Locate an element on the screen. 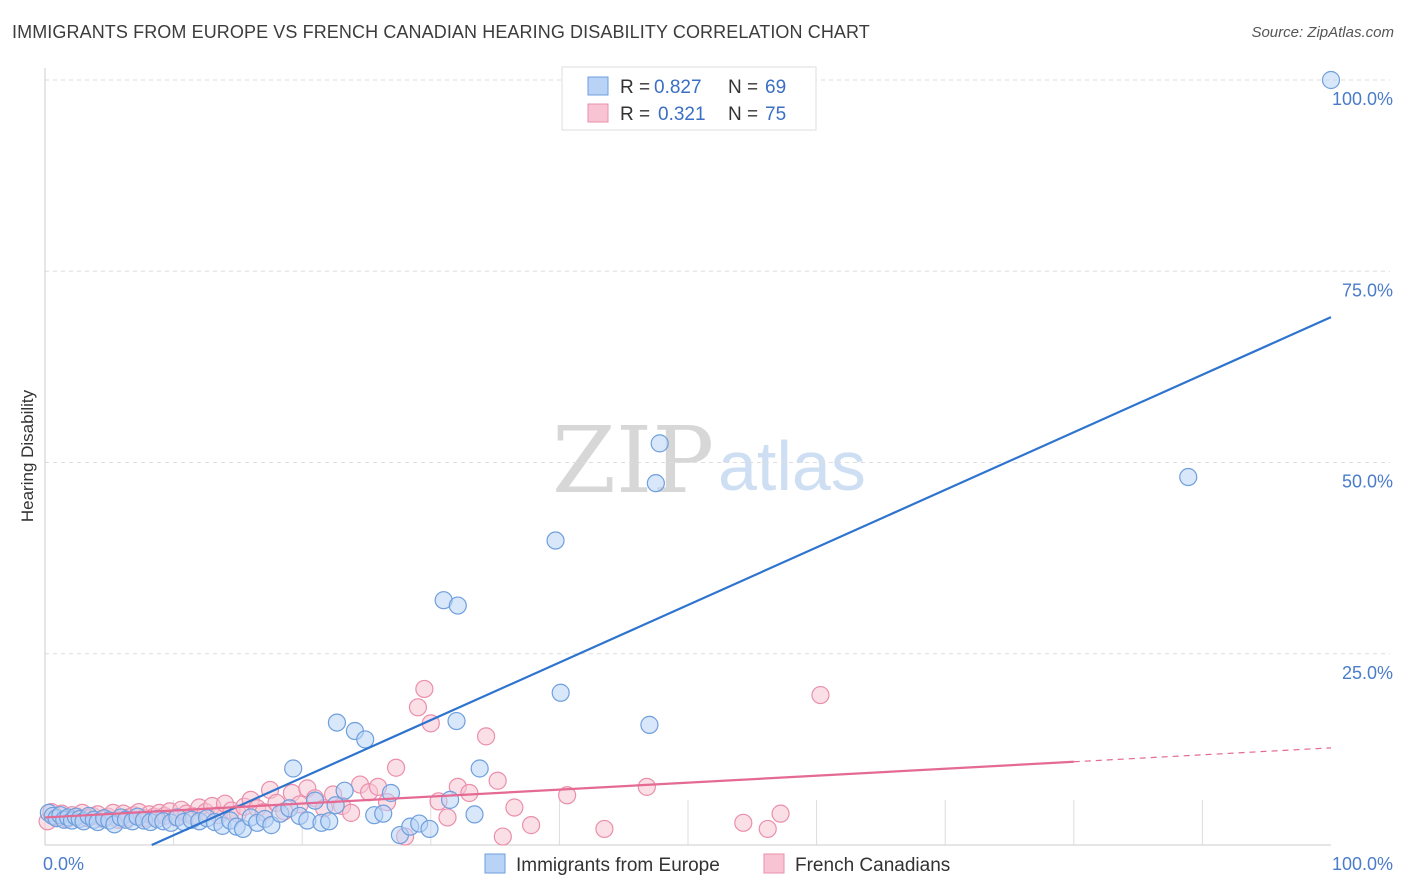 This screenshot has height=892, width=1406. legend-bottom-swatch-pink is located at coordinates (774, 863).